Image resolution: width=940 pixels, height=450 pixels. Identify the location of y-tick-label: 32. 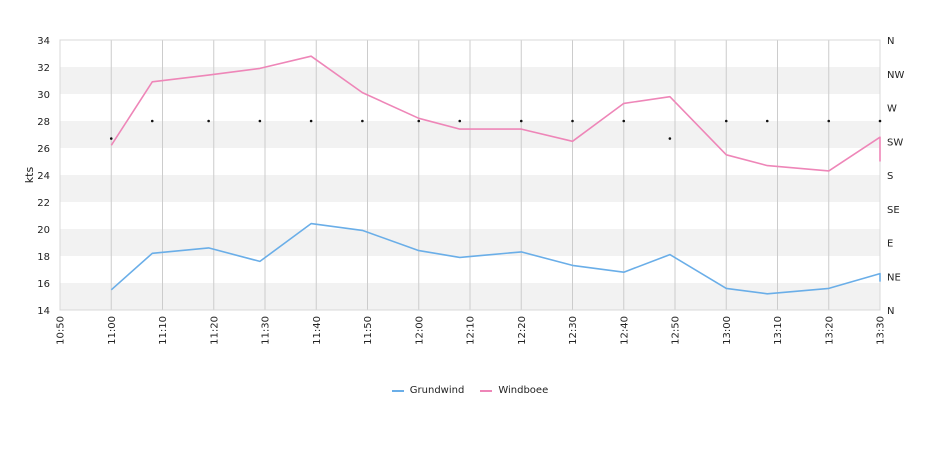
(43, 68).